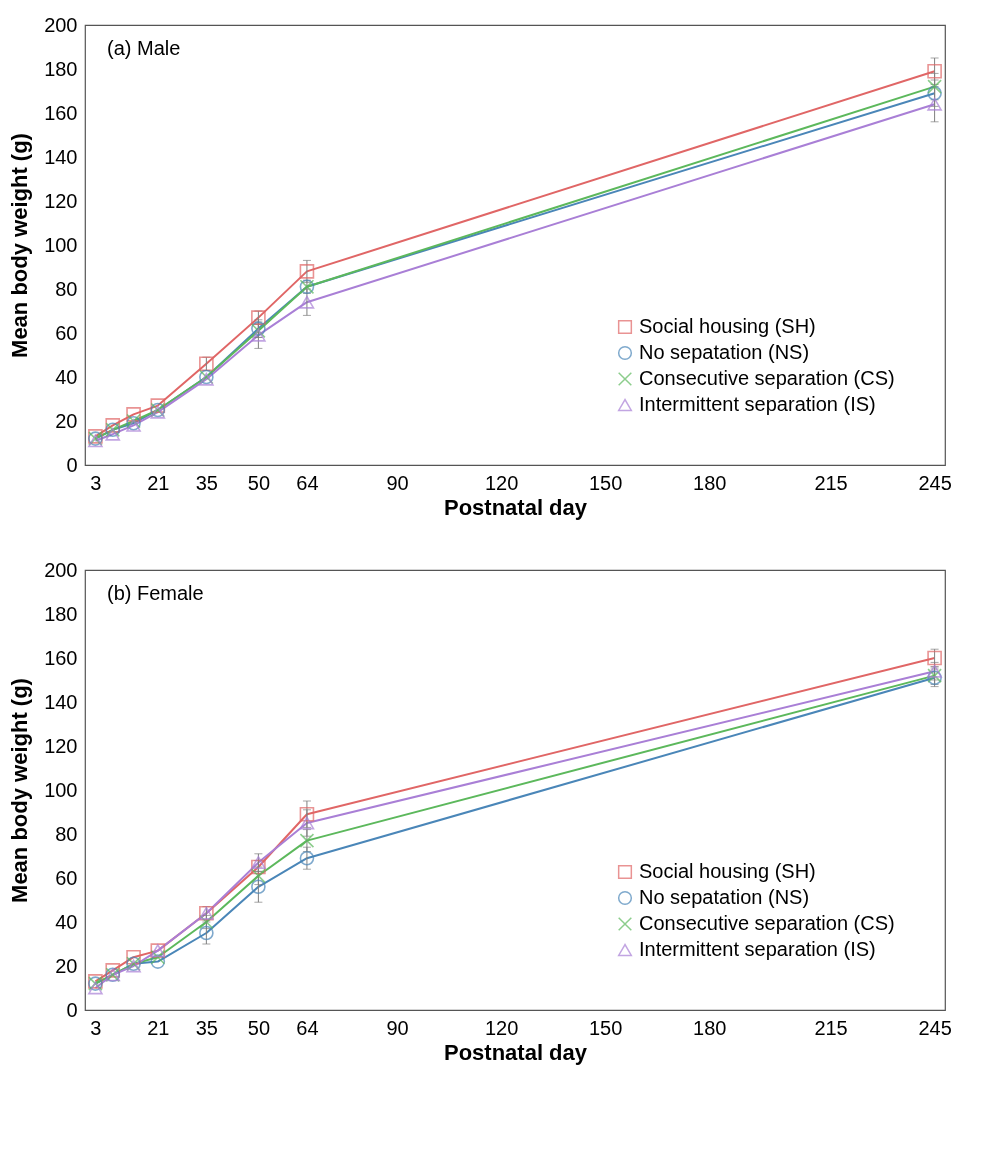 This screenshot has width=1000, height=1157. I want to click on annotation: (b) Female, so click(155, 593).